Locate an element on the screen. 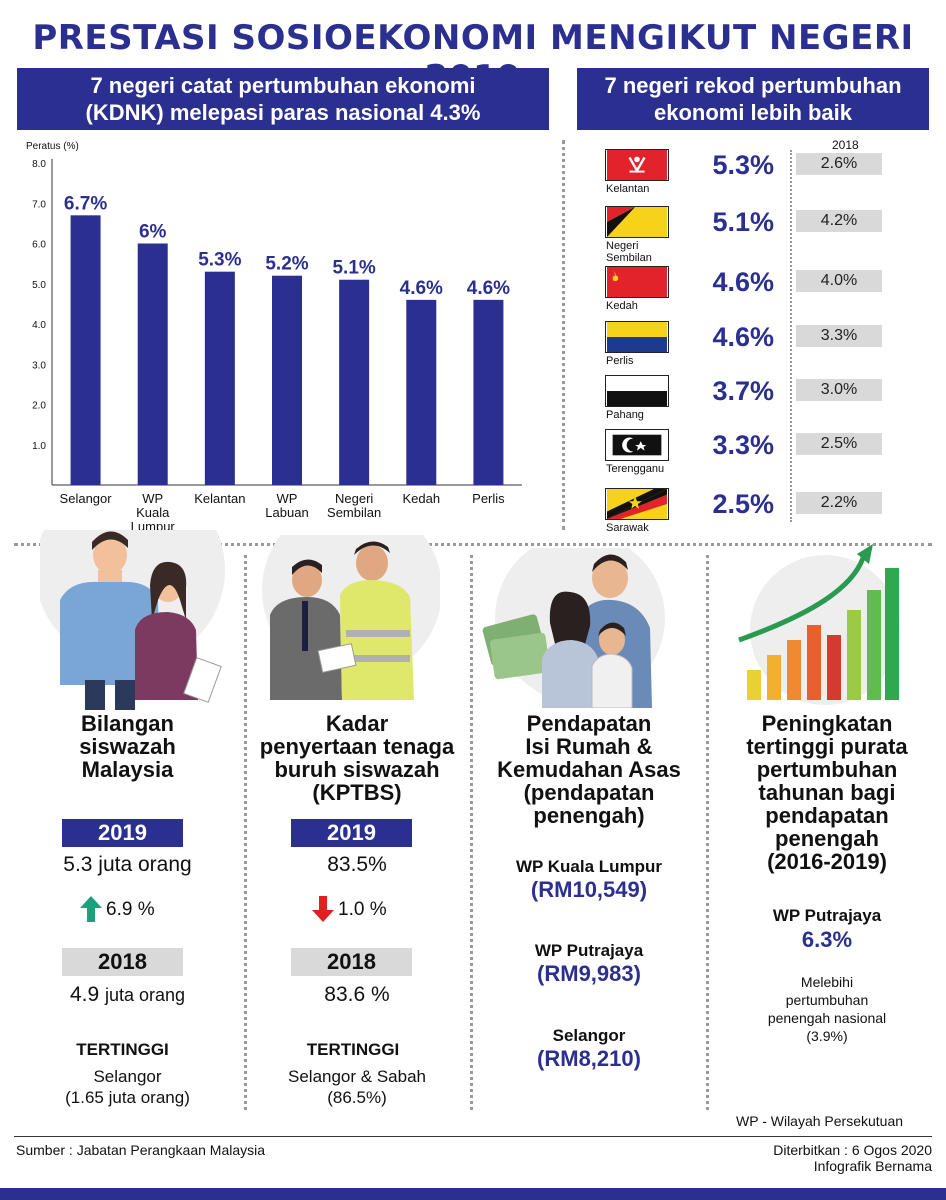 The width and height of the screenshot is (946, 1200). left-banner-line1: 7 negeri catat pertumbuhan ekonomi is located at coordinates (283, 85).